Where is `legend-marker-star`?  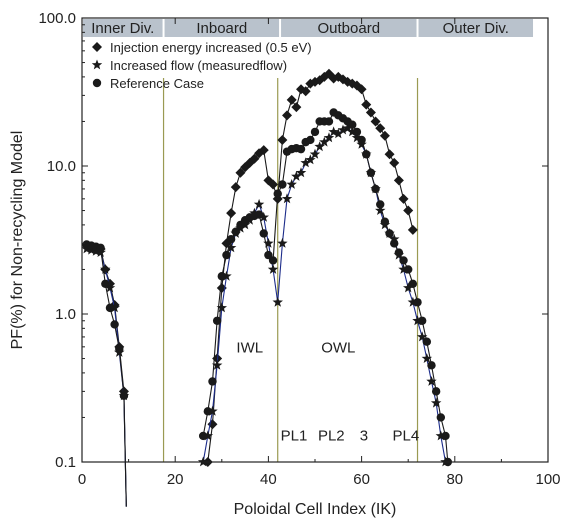
legend-marker-star is located at coordinates (97, 64).